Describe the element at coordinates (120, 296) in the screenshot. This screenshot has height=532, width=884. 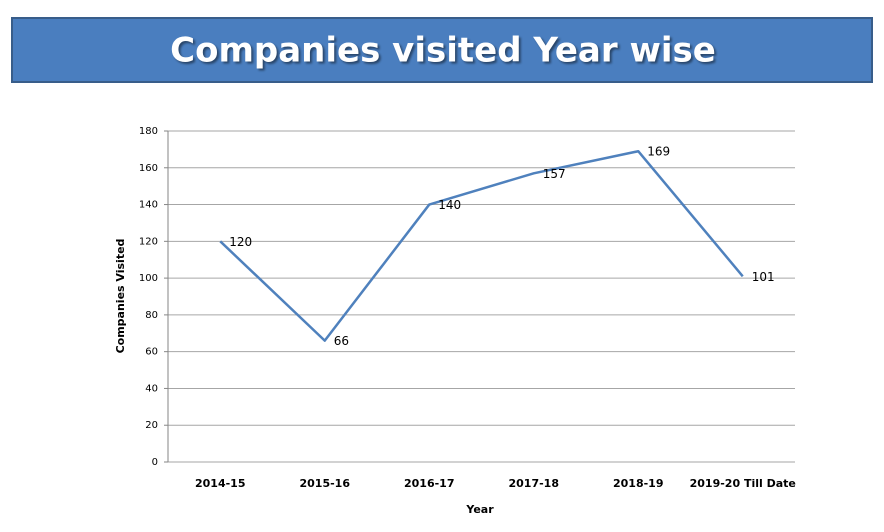
I see `y-axis-title: Companies Visited` at that location.